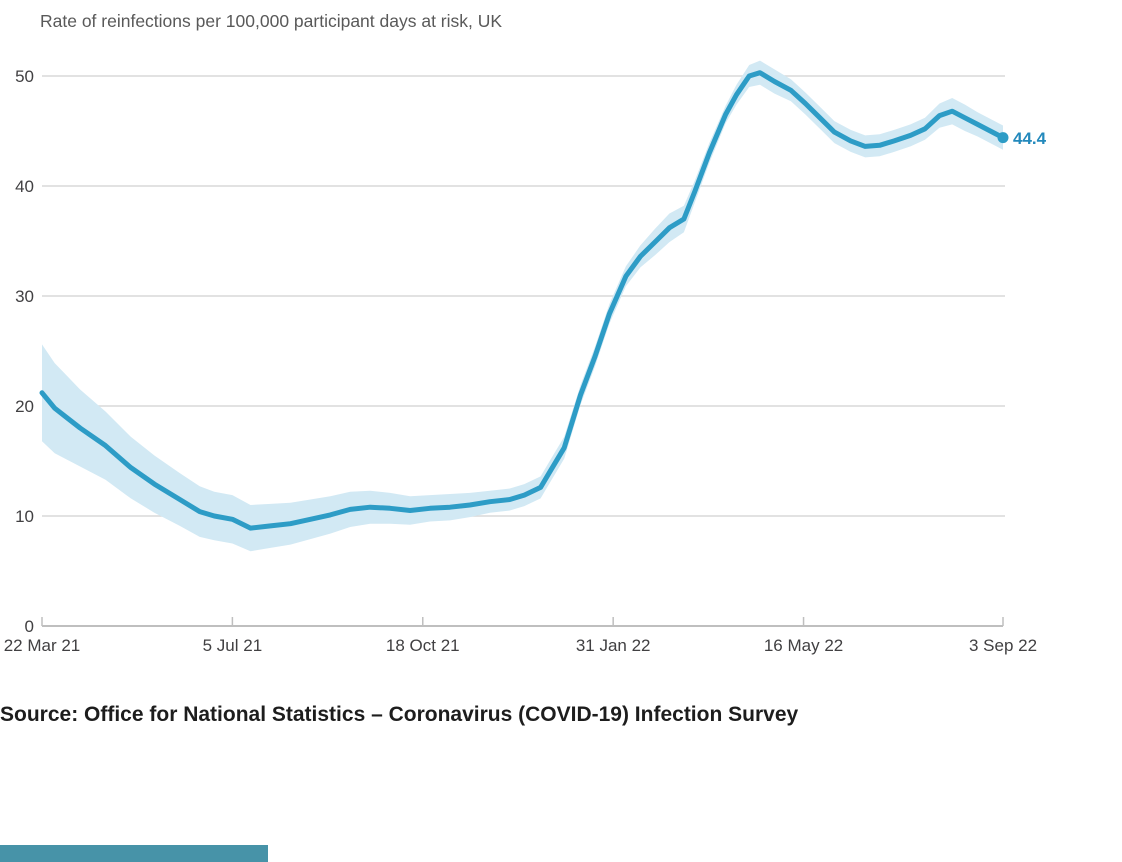 This screenshot has height=862, width=1122. Describe the element at coordinates (1003, 138) in the screenshot. I see `end-point-marker` at that location.